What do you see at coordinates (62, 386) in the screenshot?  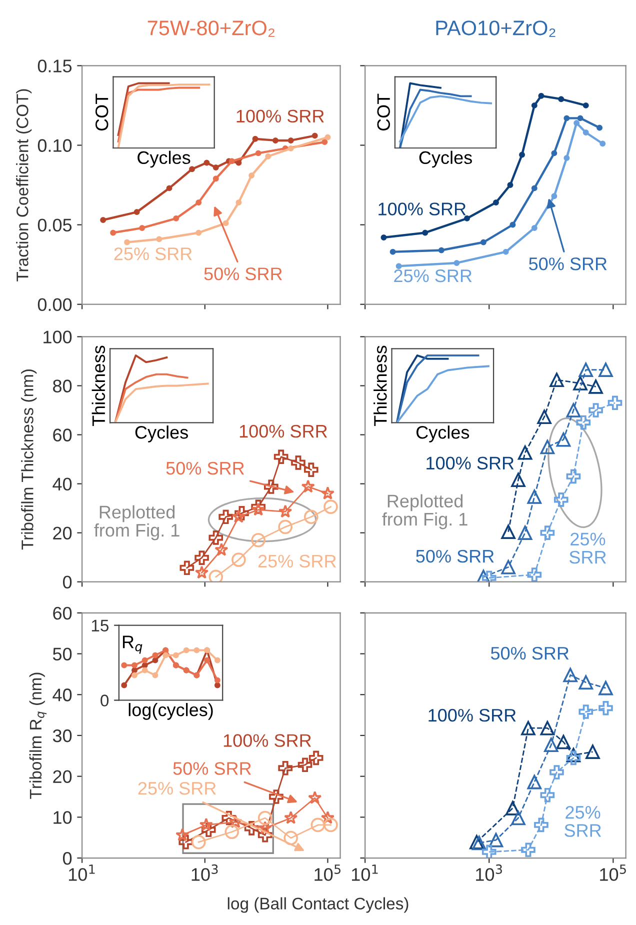 I see `y-tick-label: 80` at bounding box center [62, 386].